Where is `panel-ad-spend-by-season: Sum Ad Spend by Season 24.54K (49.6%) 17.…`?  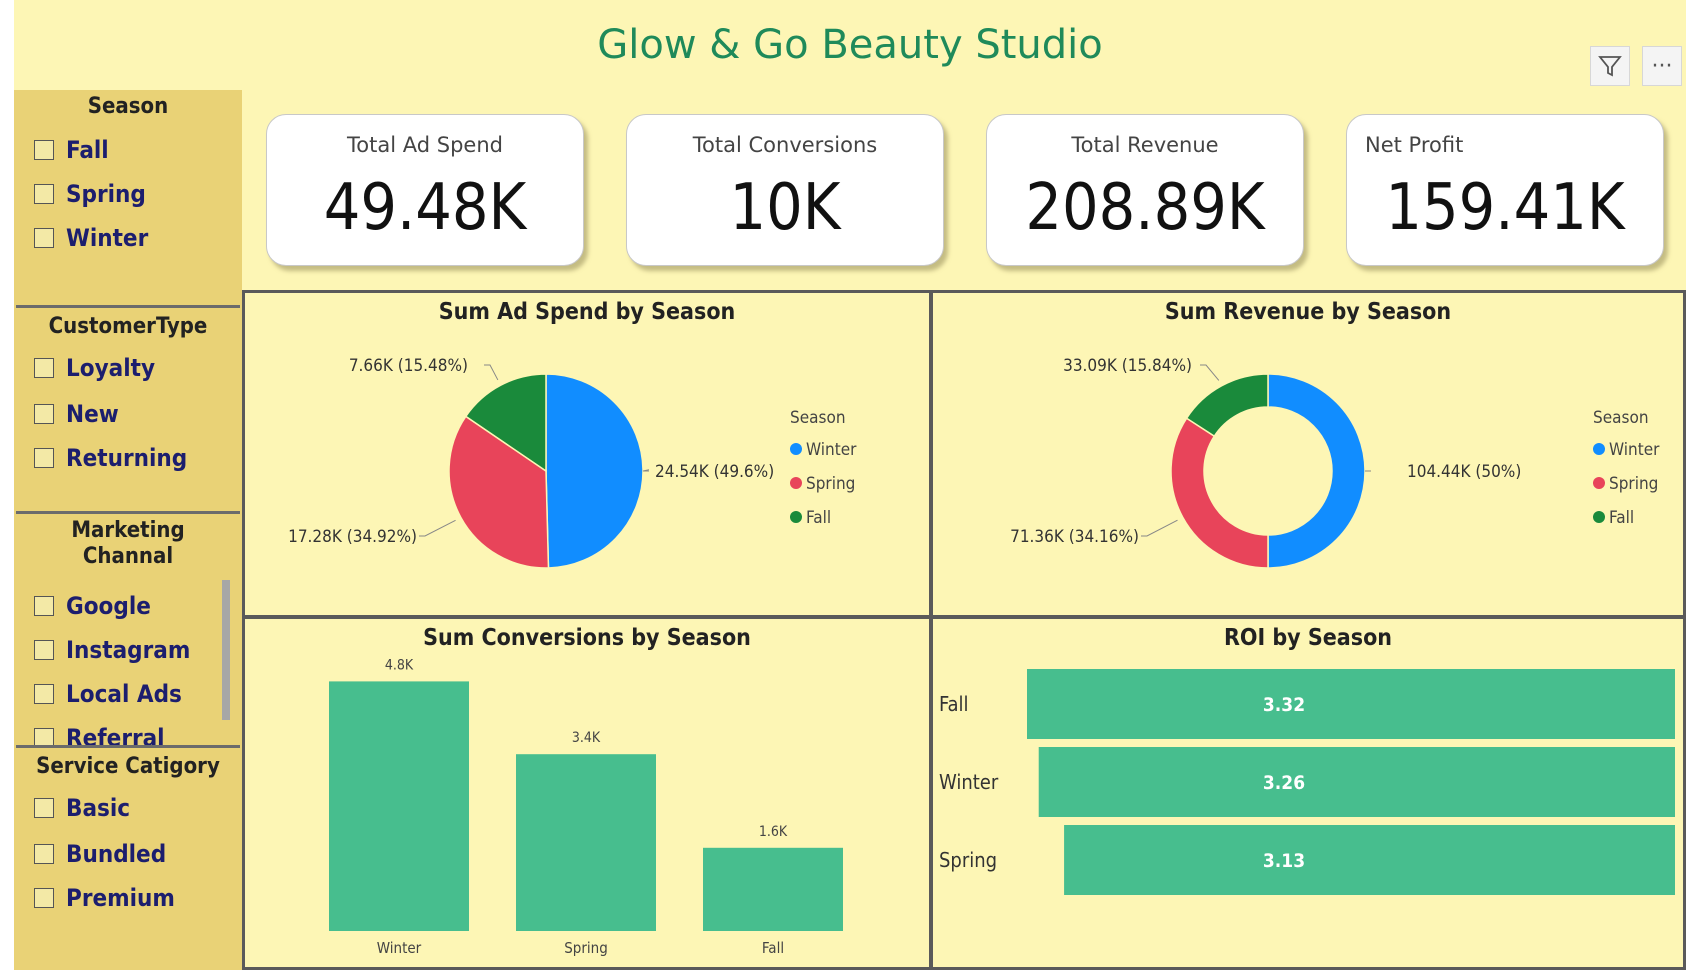
panel-ad-spend-by-season: Sum Ad Spend by Season 24.54K (49.6%) 17.… is located at coordinates (587, 454).